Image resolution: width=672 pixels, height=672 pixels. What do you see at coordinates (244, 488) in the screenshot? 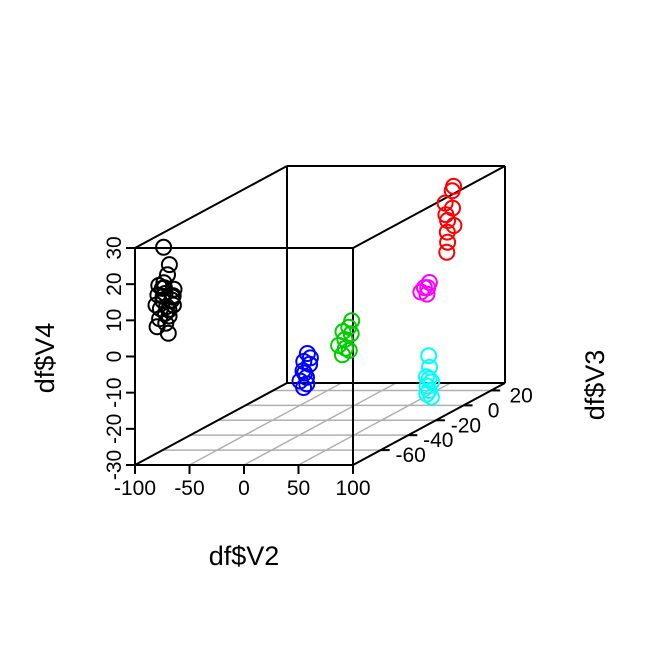
I see `x-tick-label: 0` at bounding box center [244, 488].